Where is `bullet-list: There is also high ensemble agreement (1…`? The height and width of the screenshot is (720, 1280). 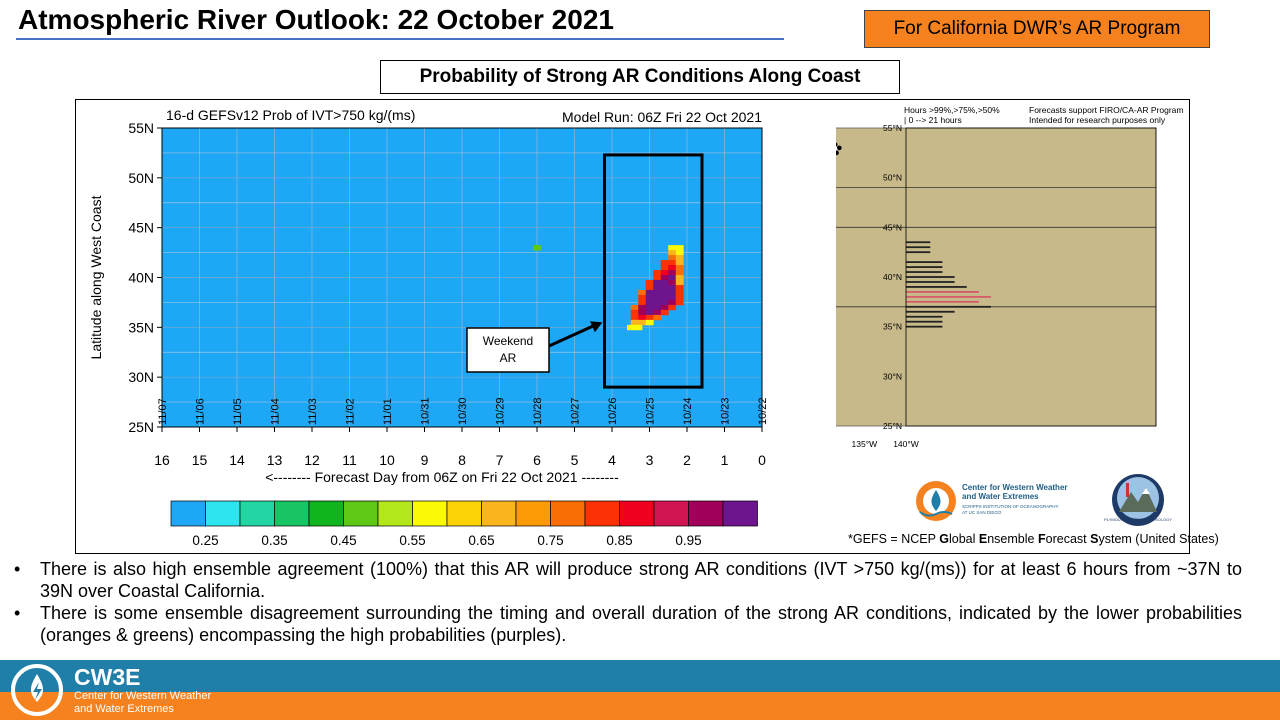
bullet-list: There is also high ensemble agreement (1… is located at coordinates (628, 602).